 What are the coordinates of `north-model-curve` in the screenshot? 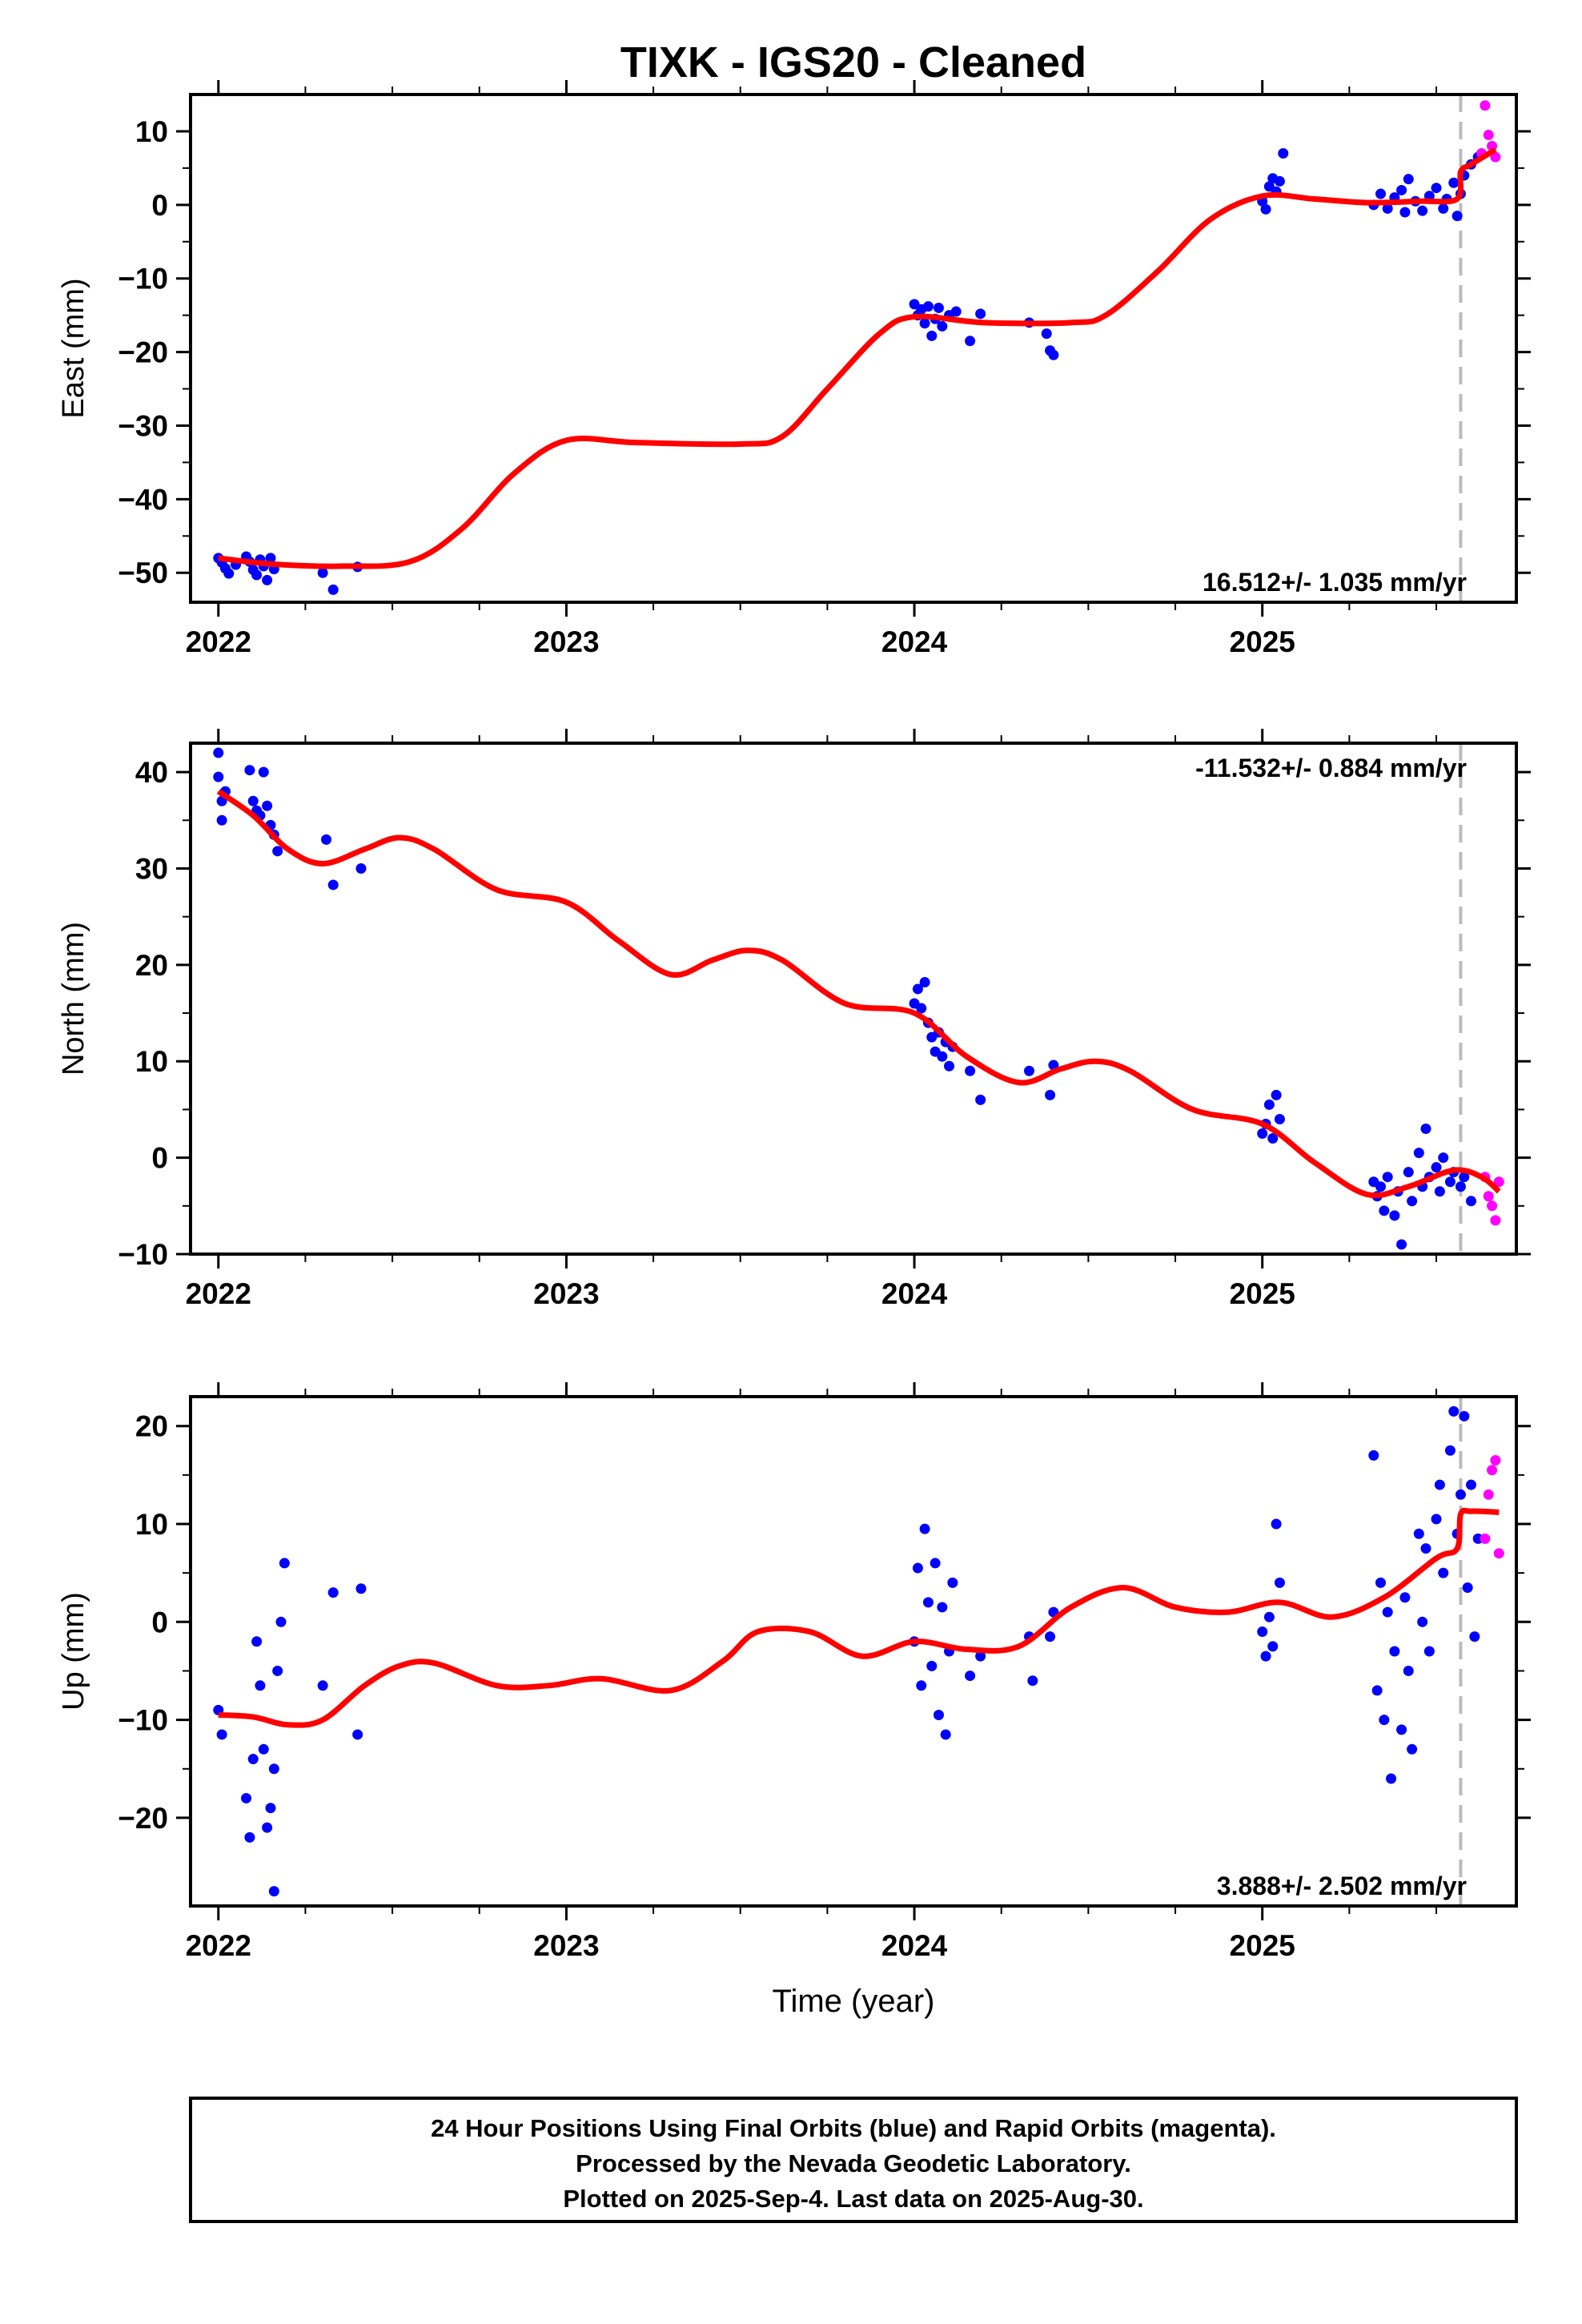 It's located at (858, 994).